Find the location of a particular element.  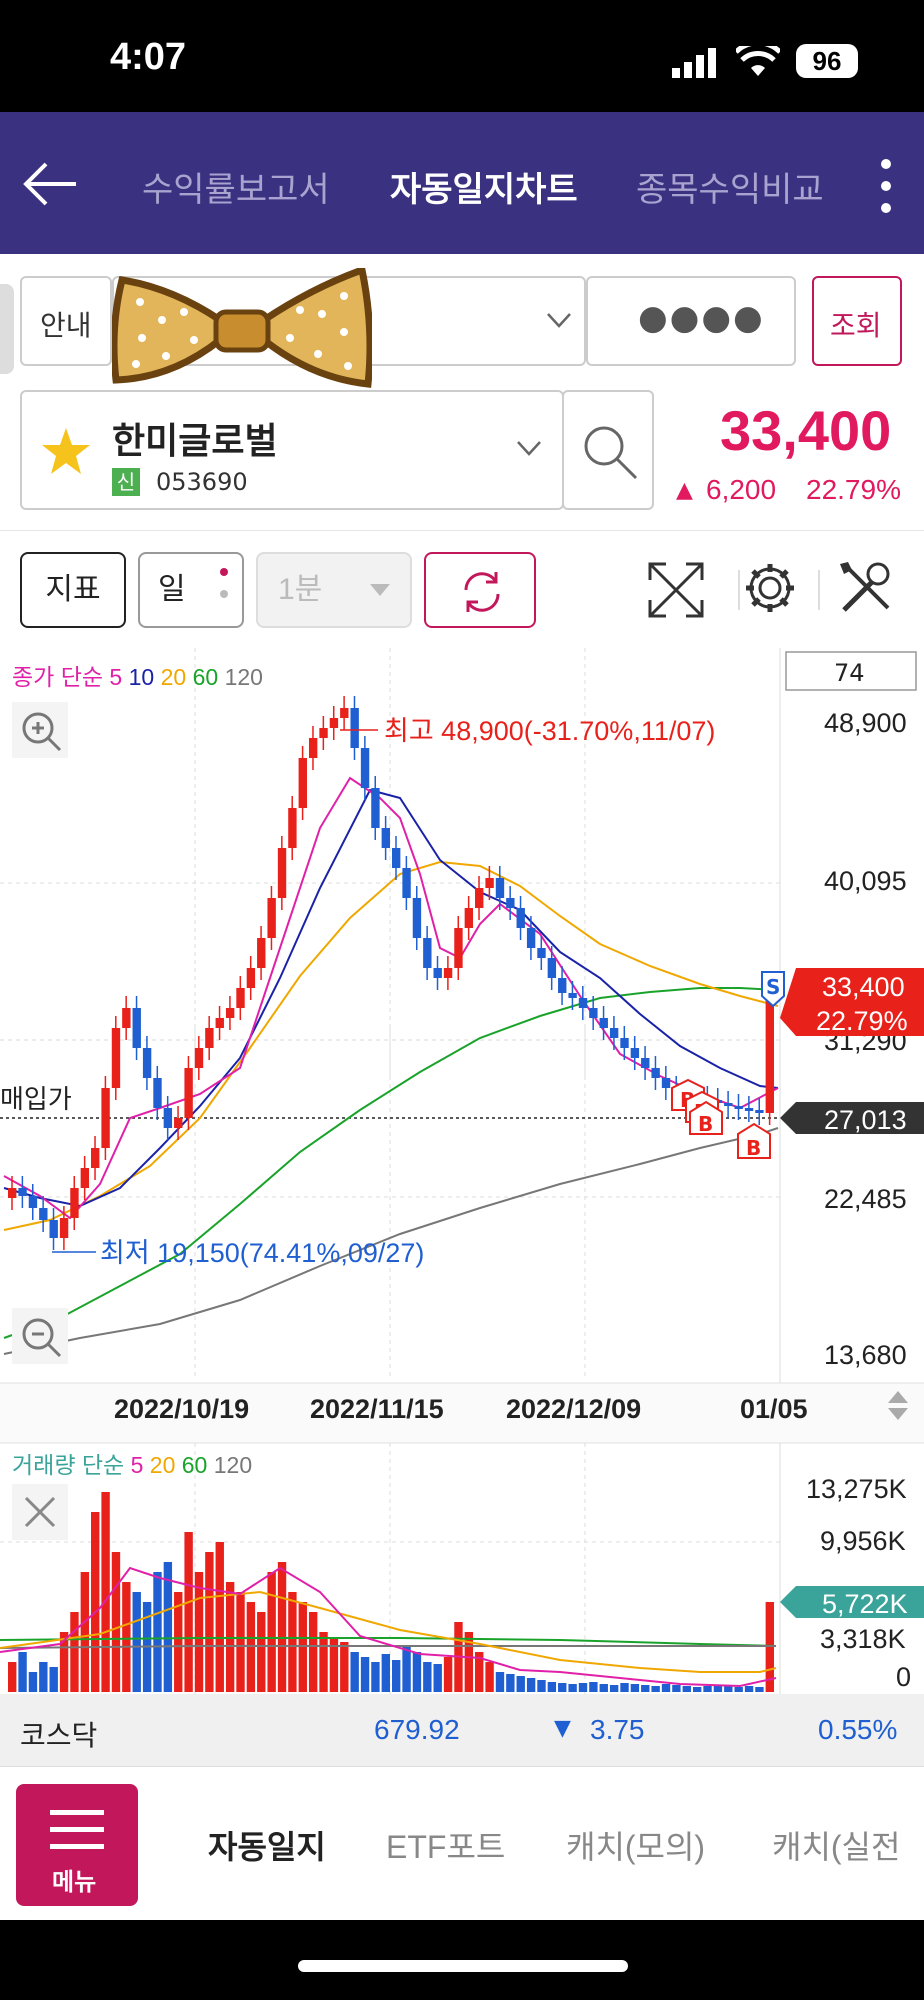

query-button: 조회 is located at coordinates (857, 321).